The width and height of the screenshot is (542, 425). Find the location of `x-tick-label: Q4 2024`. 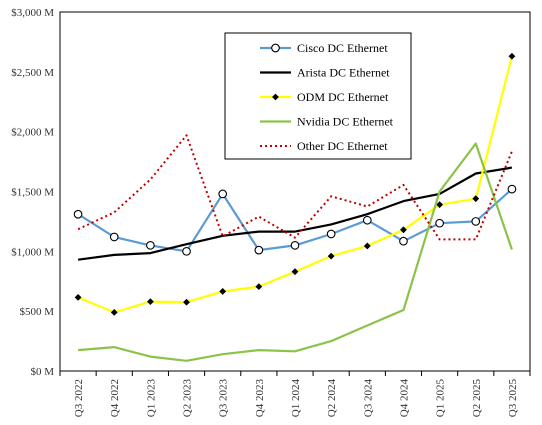

x-tick-label: Q4 2024 is located at coordinates (404, 398).